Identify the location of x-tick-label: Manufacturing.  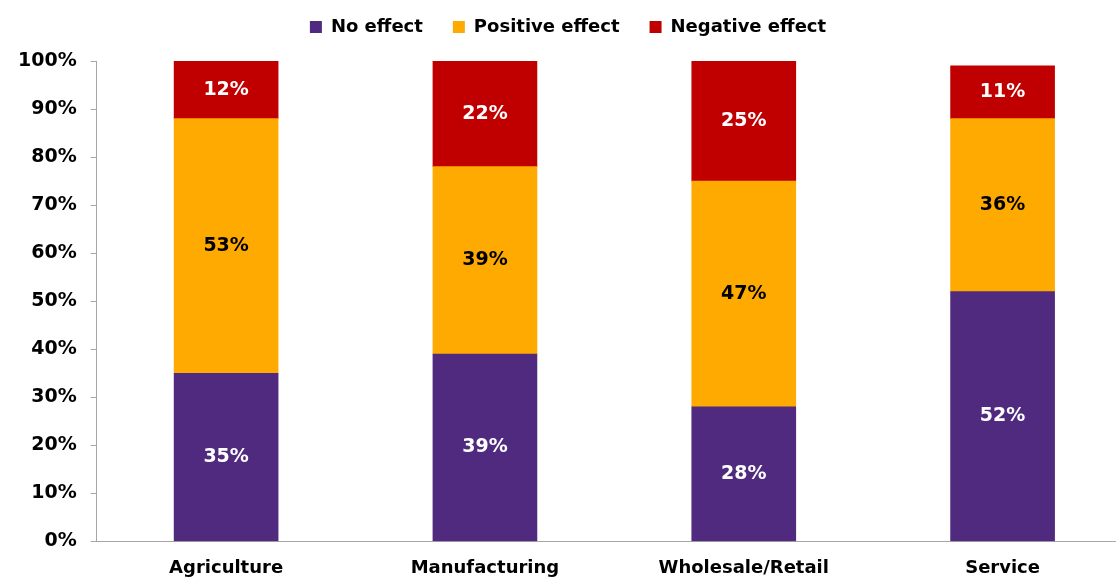
(485, 566).